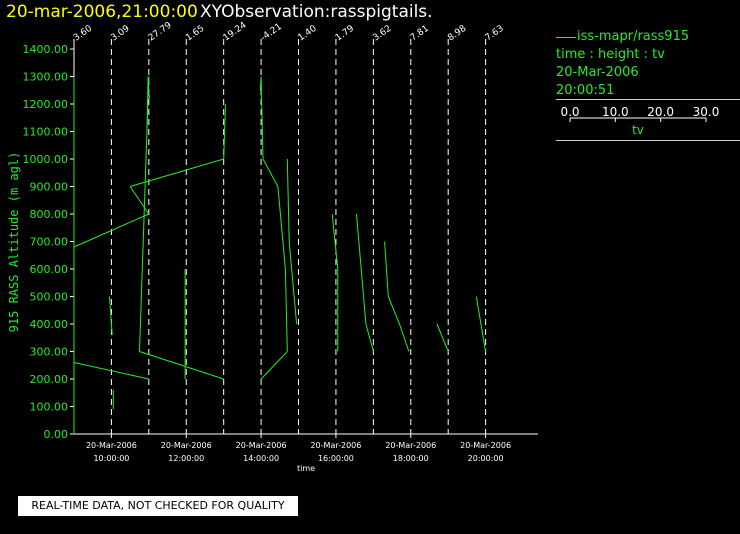 This screenshot has height=534, width=740. Describe the element at coordinates (49, 269) in the screenshot. I see `y-tick-label: 600.00` at that location.